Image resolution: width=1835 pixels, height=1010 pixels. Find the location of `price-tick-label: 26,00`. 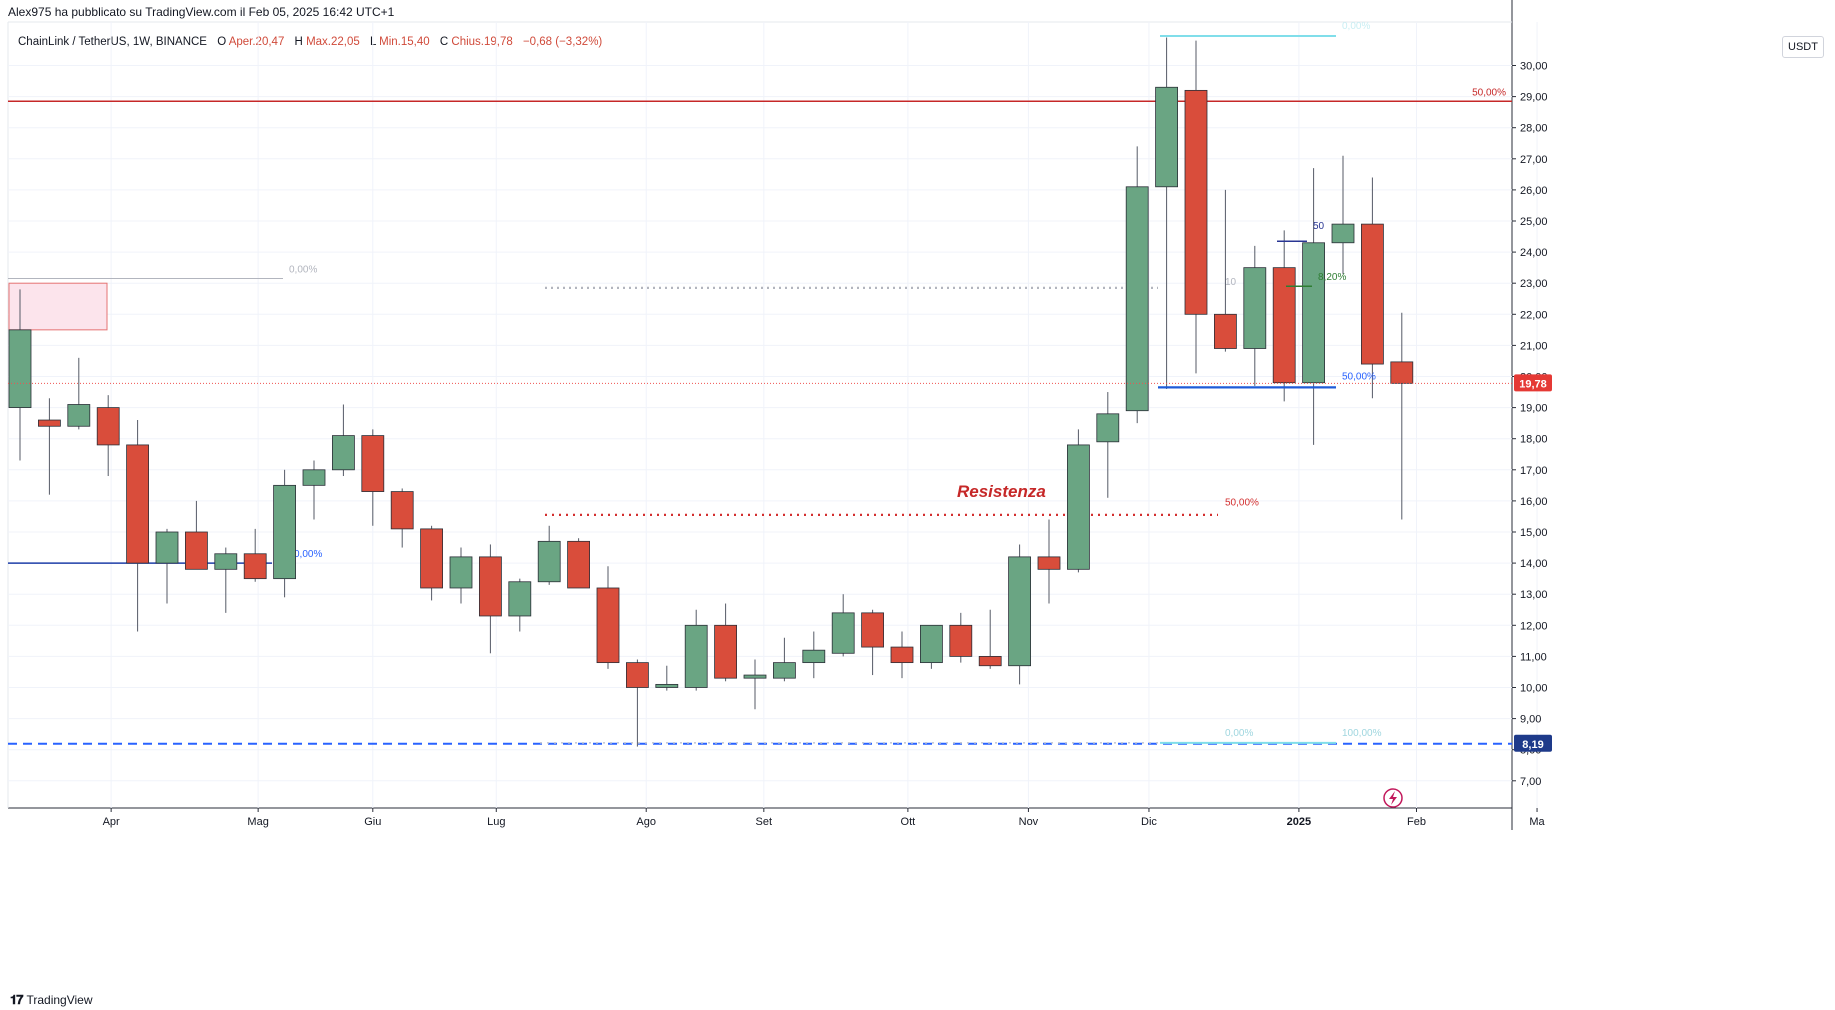

price-tick-label: 26,00 is located at coordinates (1534, 191).